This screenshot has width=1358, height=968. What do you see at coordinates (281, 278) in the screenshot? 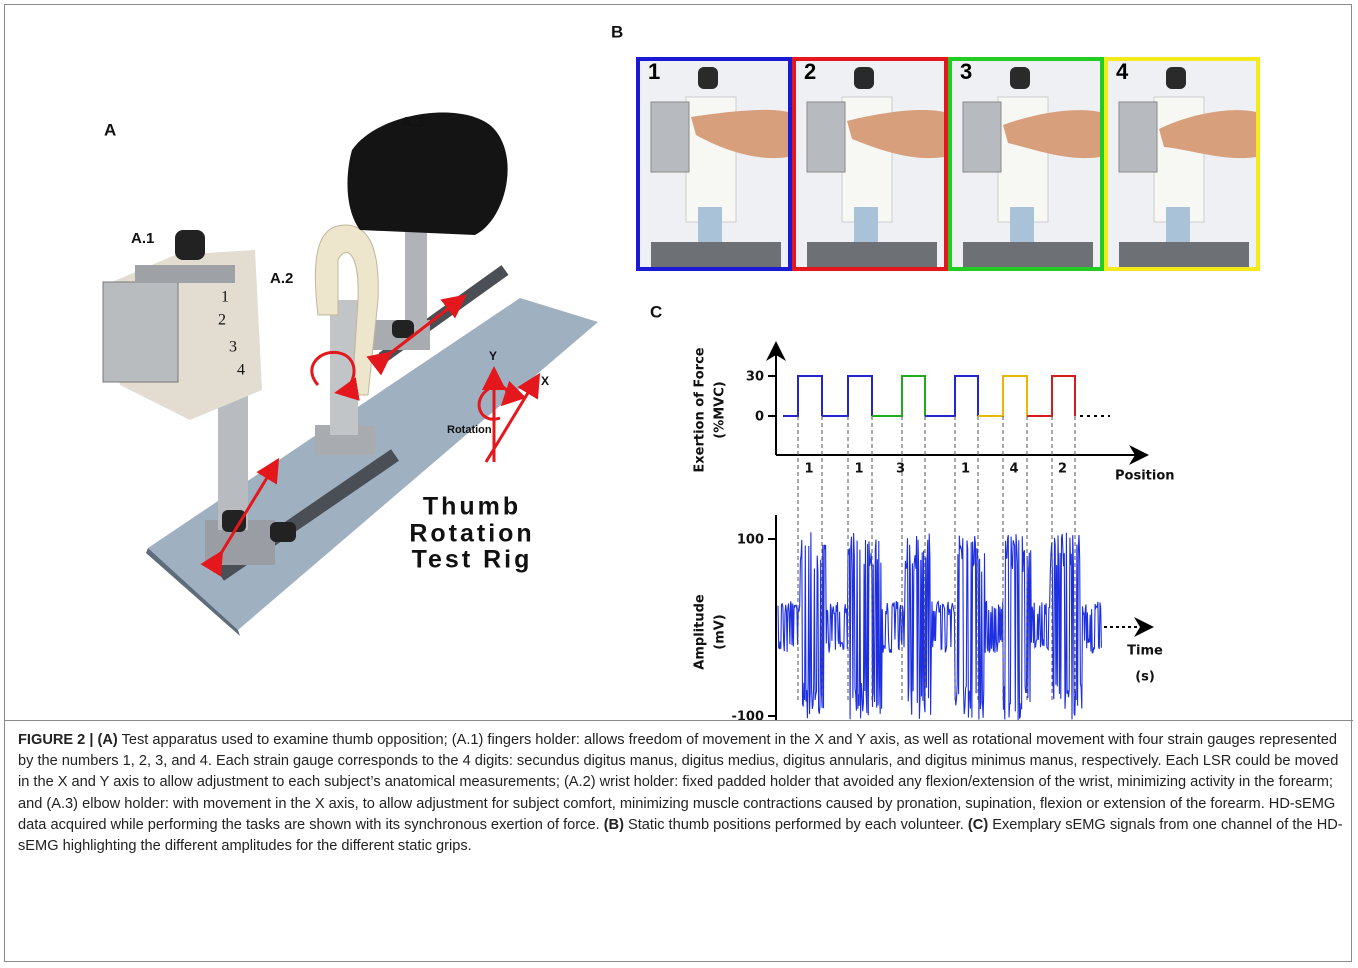
I see `part-label: A.2` at bounding box center [281, 278].